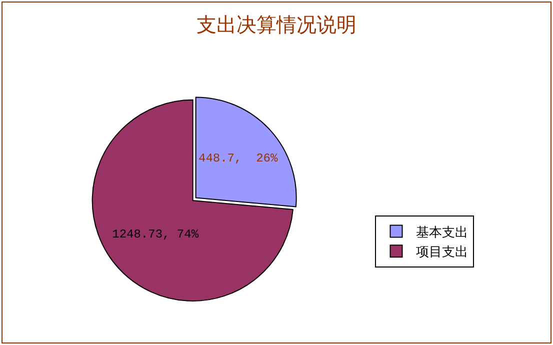 The height and width of the screenshot is (345, 553). I want to click on data-label: 448.7, 26%, so click(238, 159).